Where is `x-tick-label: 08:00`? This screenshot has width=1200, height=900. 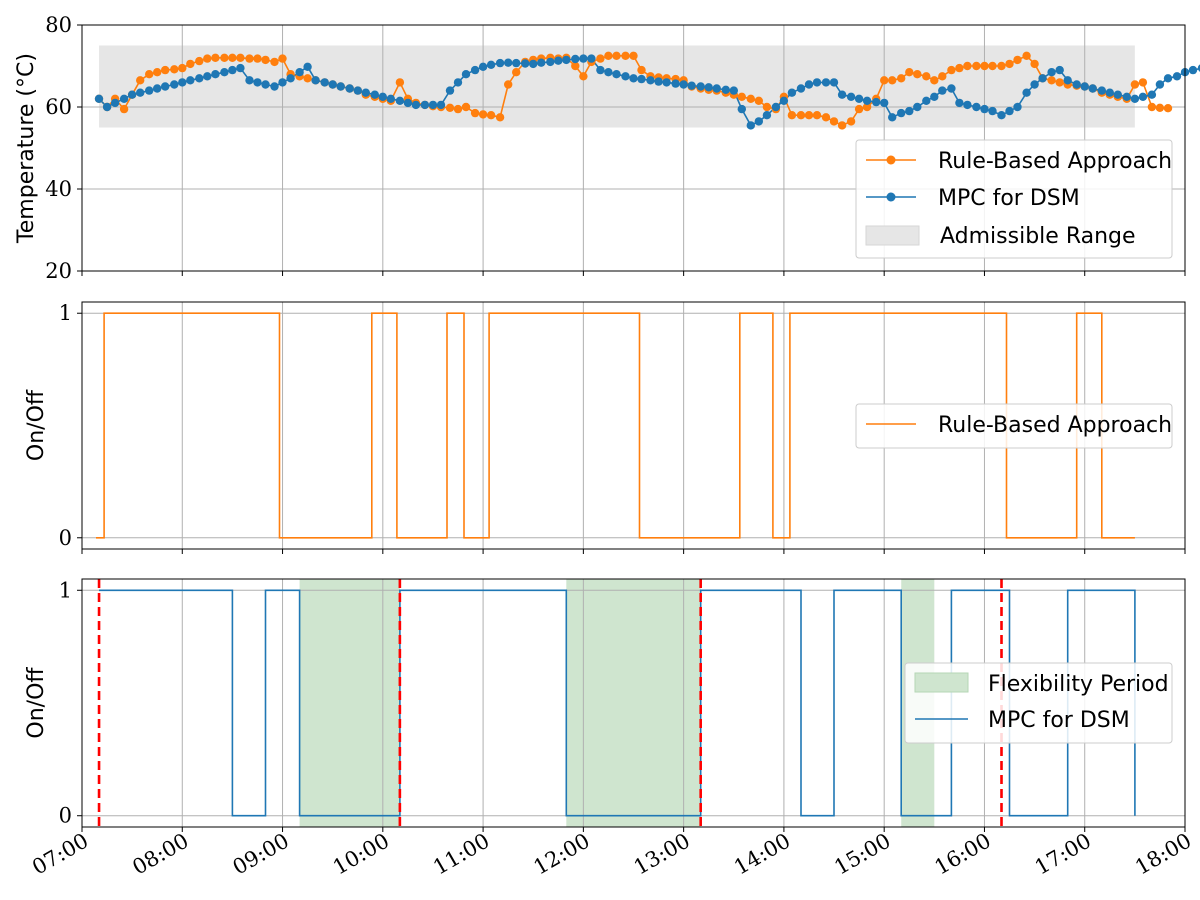
x-tick-label: 08:00 is located at coordinates (160, 854).